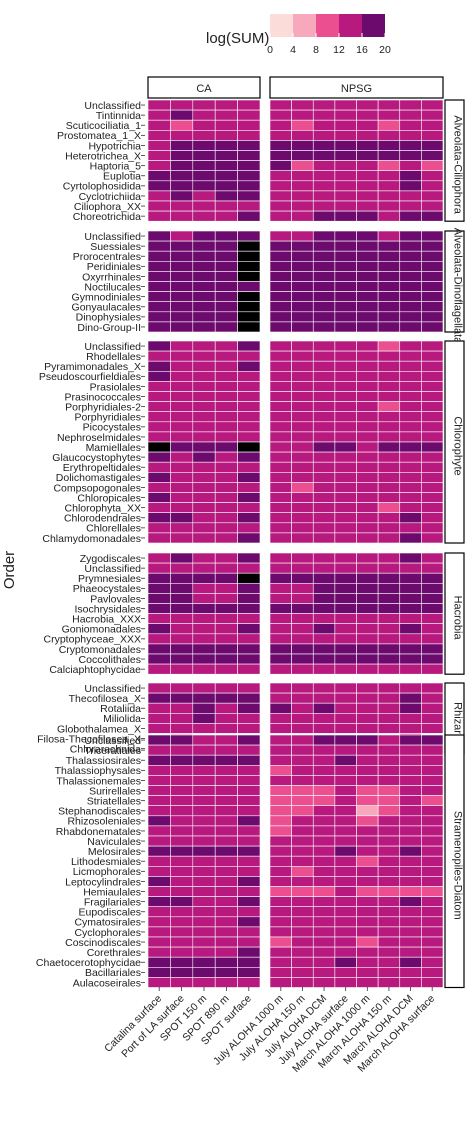  I want to click on order-label: Melosirales, so click(114, 852).